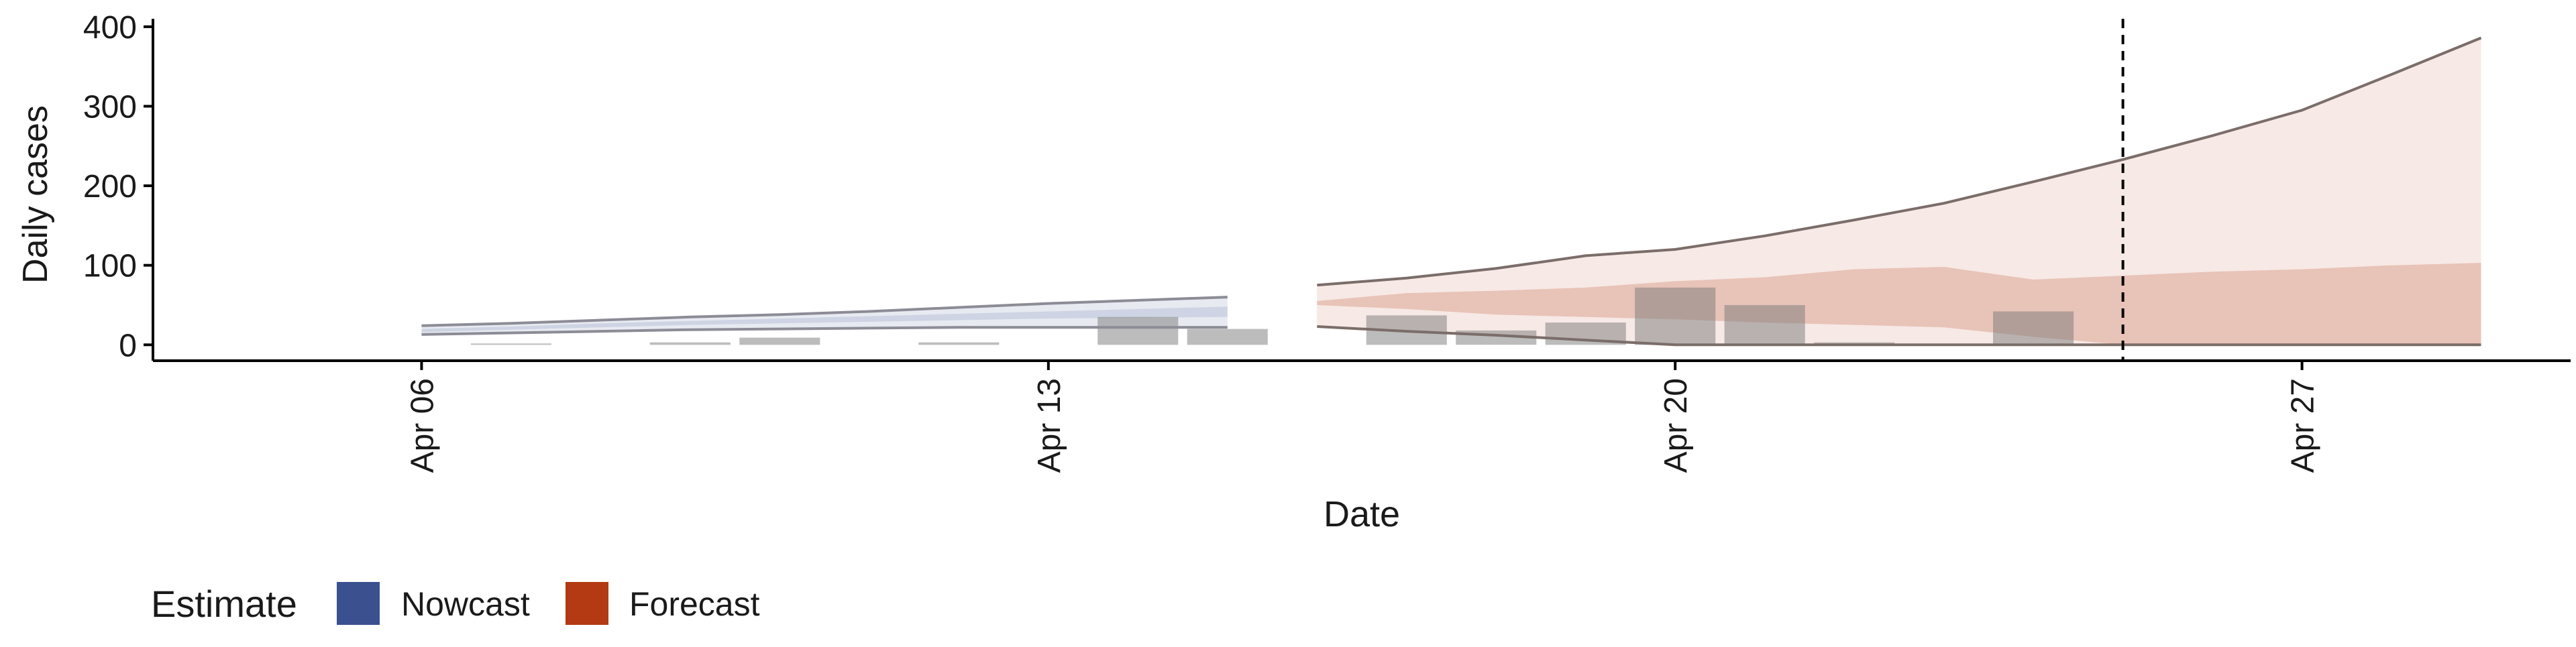  What do you see at coordinates (2303, 425) in the screenshot?
I see `x-tick-label-2020-04-27: Apr 27` at bounding box center [2303, 425].